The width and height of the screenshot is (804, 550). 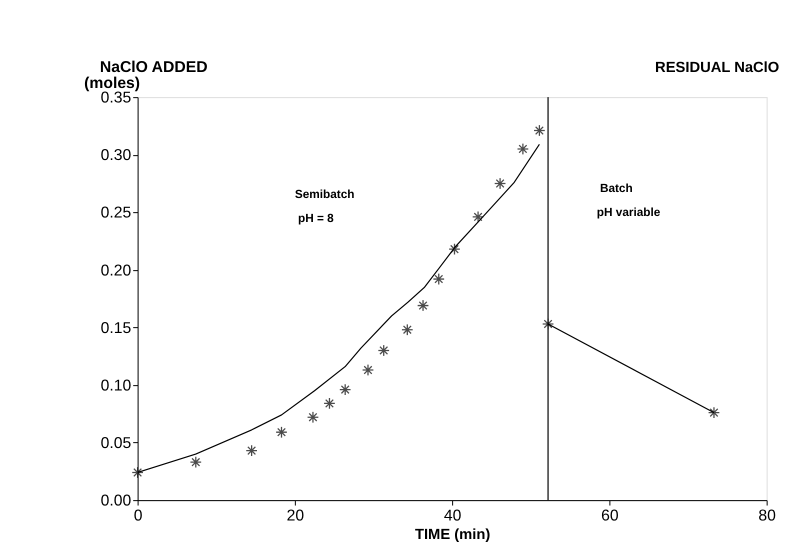 What do you see at coordinates (116, 385) in the screenshot?
I see `y-tick-label: 0.10` at bounding box center [116, 385].